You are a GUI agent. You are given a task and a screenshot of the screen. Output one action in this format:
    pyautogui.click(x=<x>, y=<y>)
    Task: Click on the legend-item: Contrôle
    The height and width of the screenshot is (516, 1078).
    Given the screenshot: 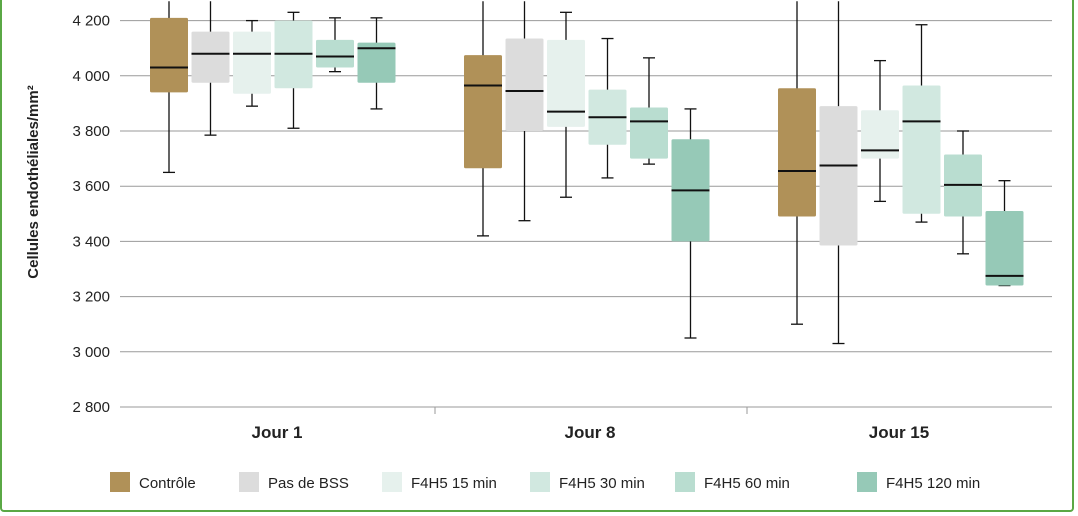 What is the action you would take?
    pyautogui.click(x=153, y=482)
    